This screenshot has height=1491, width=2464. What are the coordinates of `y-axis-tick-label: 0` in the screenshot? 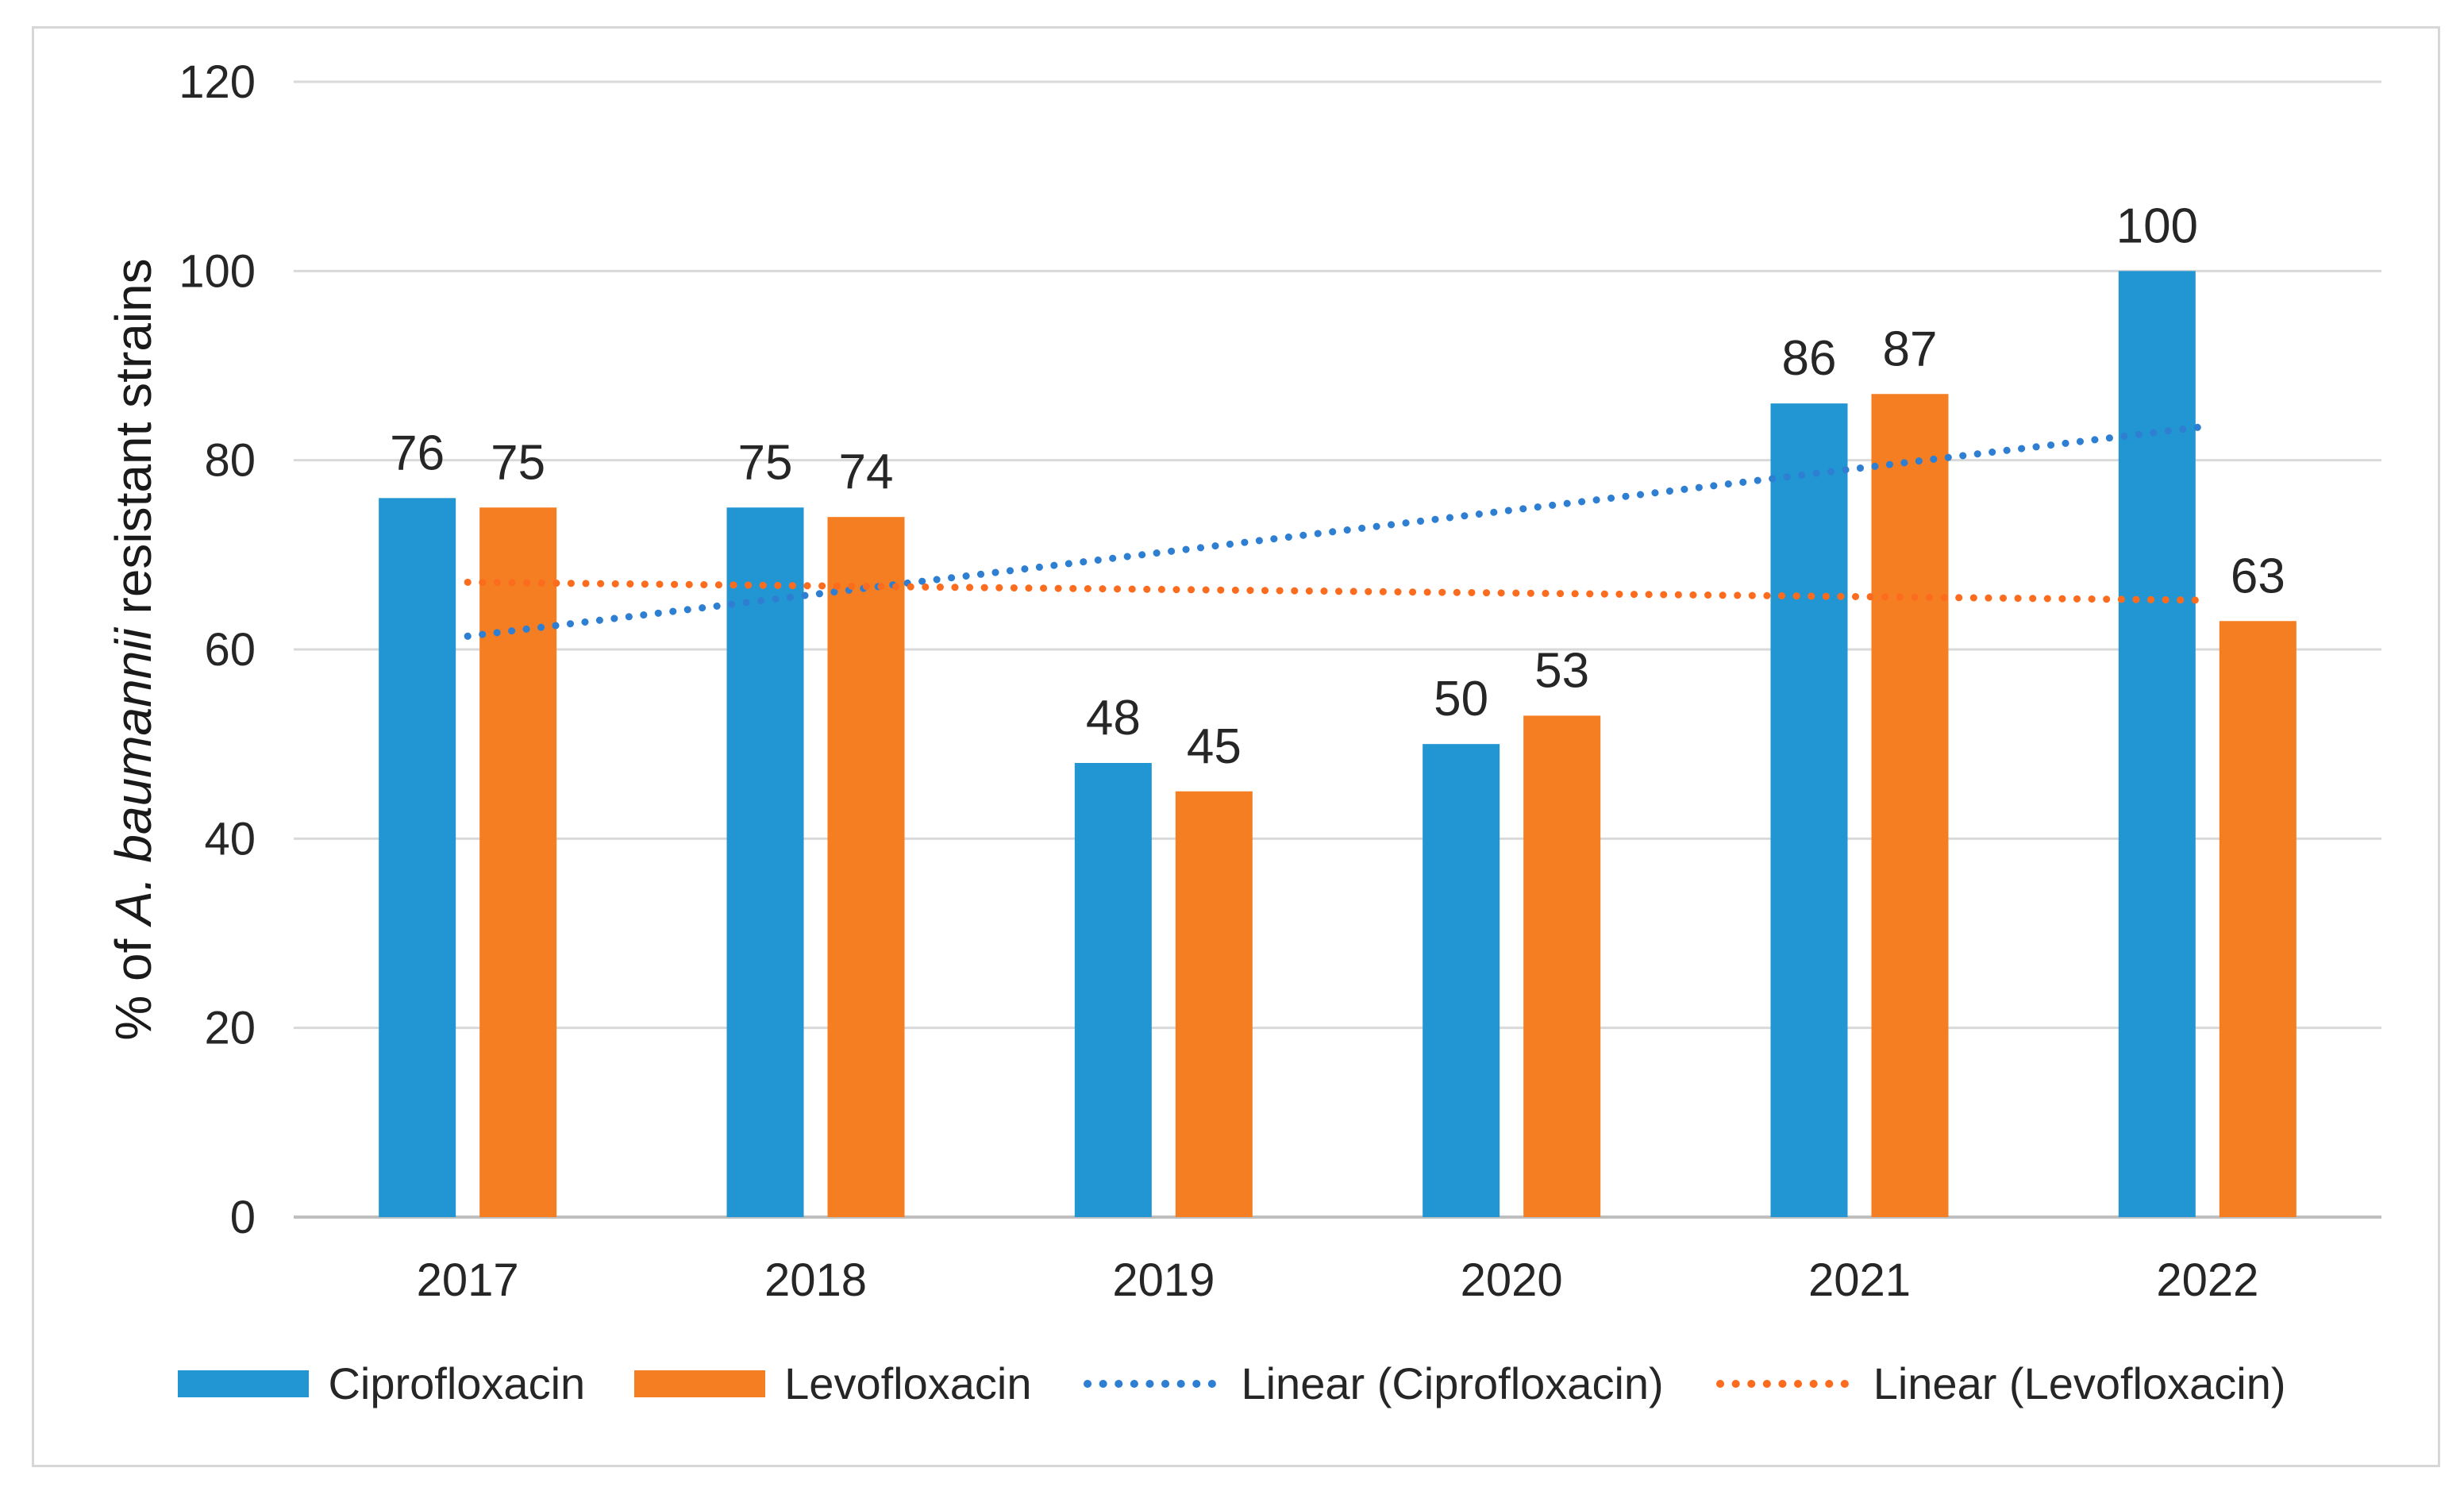 It's located at (243, 1217).